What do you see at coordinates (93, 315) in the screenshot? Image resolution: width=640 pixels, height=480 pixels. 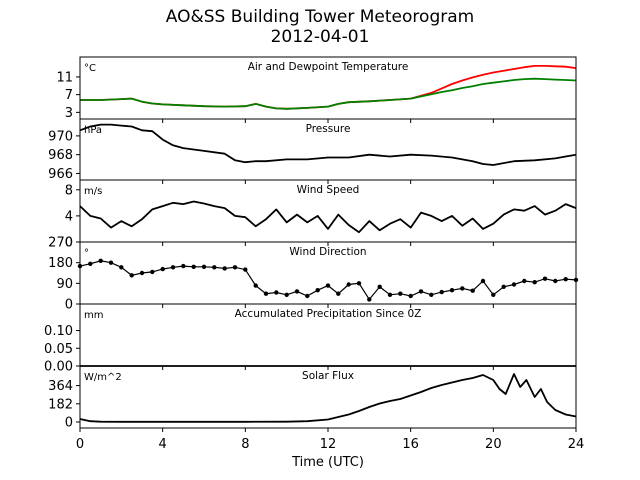 I see `panel-5-units: mm` at bounding box center [93, 315].